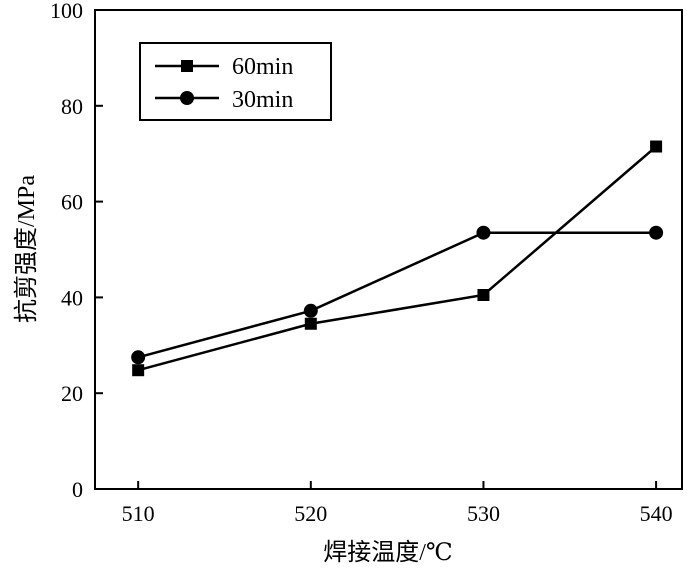 The image size is (687, 574). I want to click on y-tick-label-0: 0, so click(77, 489).